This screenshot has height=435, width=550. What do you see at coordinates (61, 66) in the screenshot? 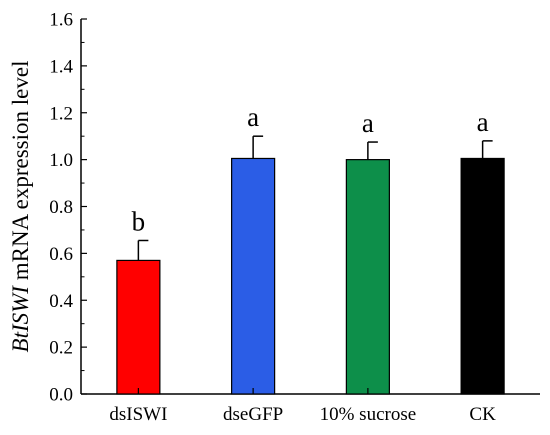
I see `y-tick-label: 1.4` at bounding box center [61, 66].